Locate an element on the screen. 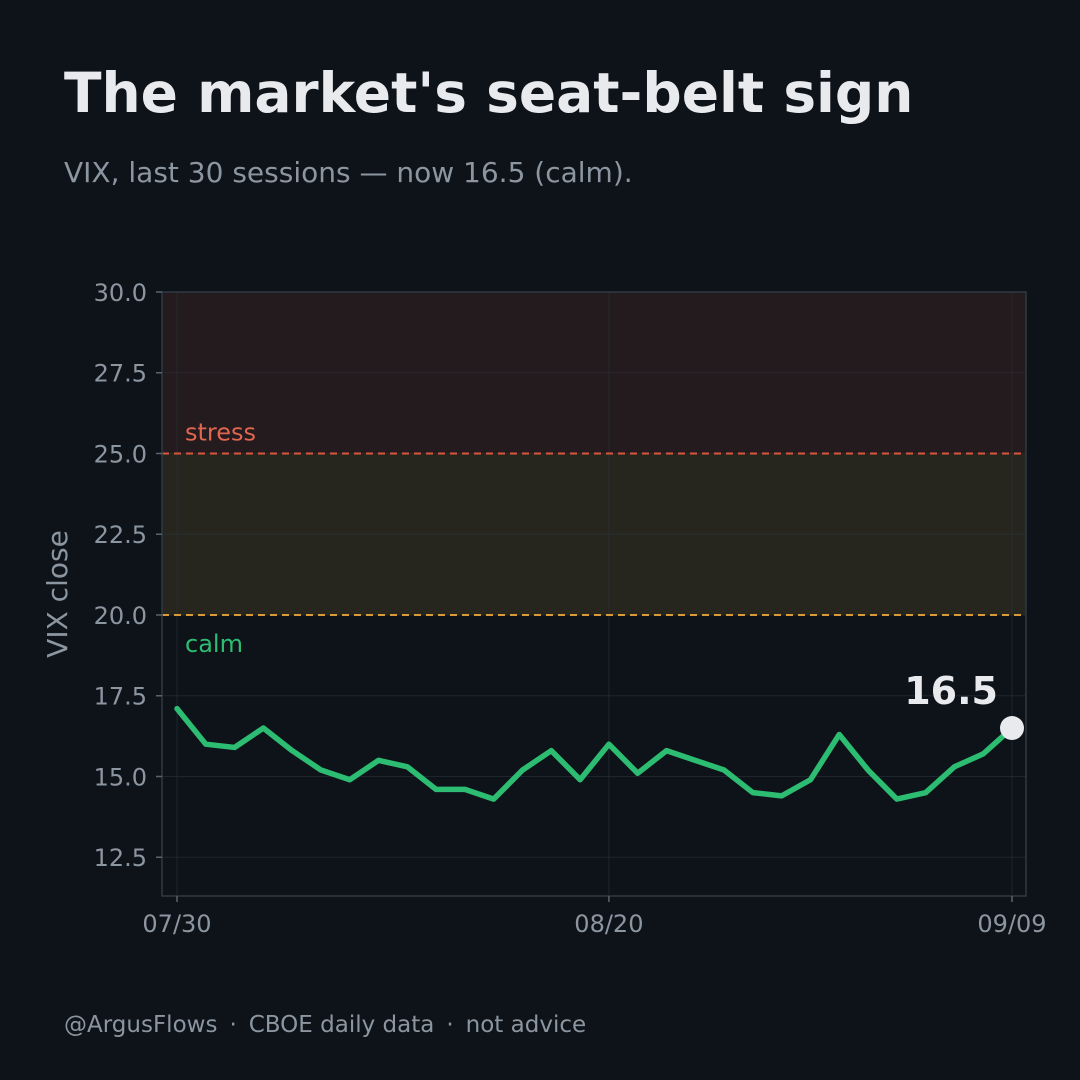 This screenshot has height=1080, width=1080. x-tick-label: 07/30 is located at coordinates (176, 924).